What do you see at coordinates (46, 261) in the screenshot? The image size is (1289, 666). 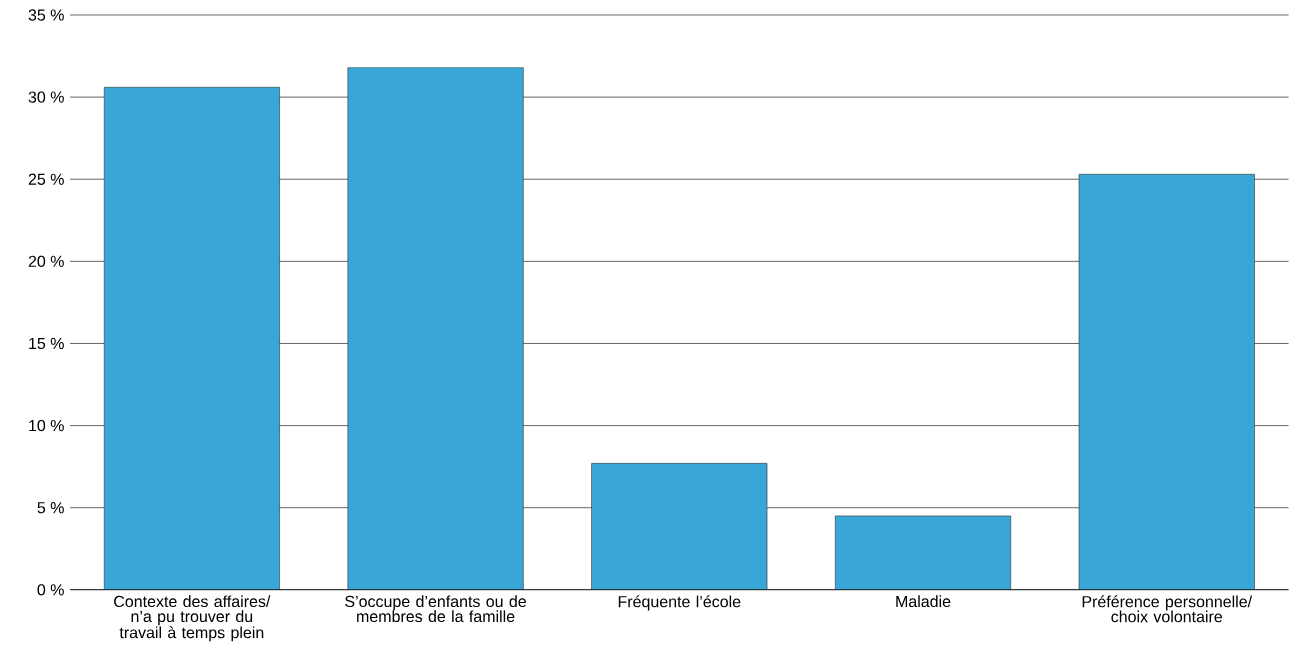 I see `y-tick-label: 20 %` at bounding box center [46, 261].